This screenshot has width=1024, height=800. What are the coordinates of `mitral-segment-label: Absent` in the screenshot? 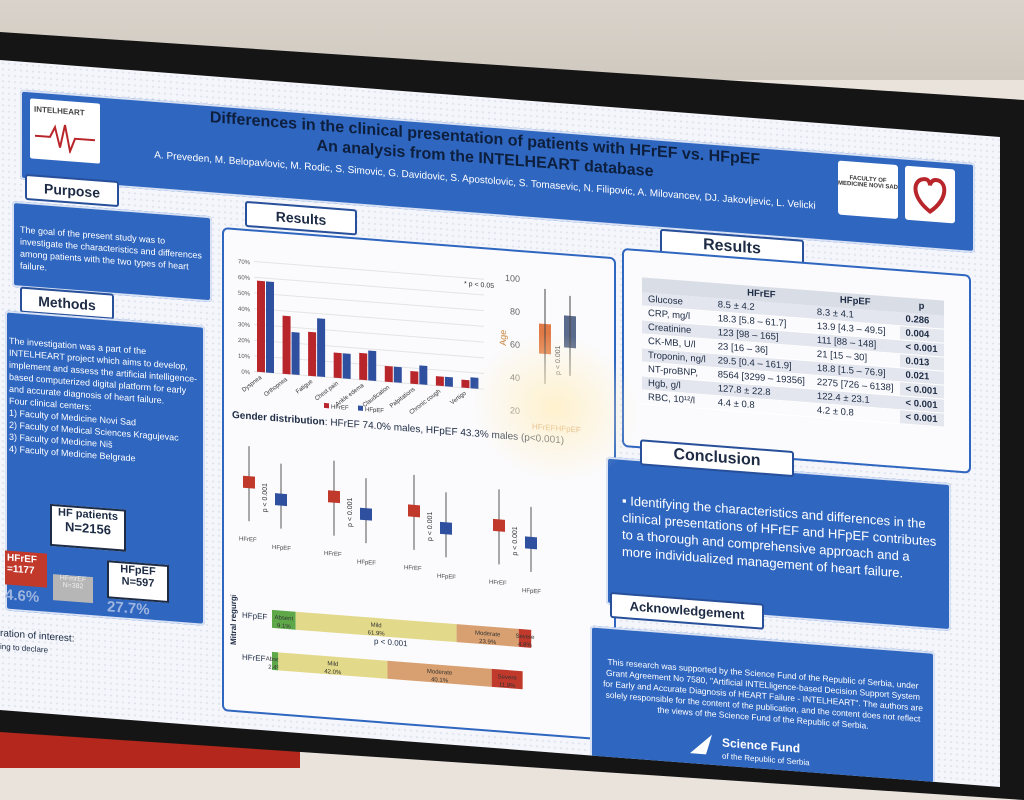 It's located at (284, 618).